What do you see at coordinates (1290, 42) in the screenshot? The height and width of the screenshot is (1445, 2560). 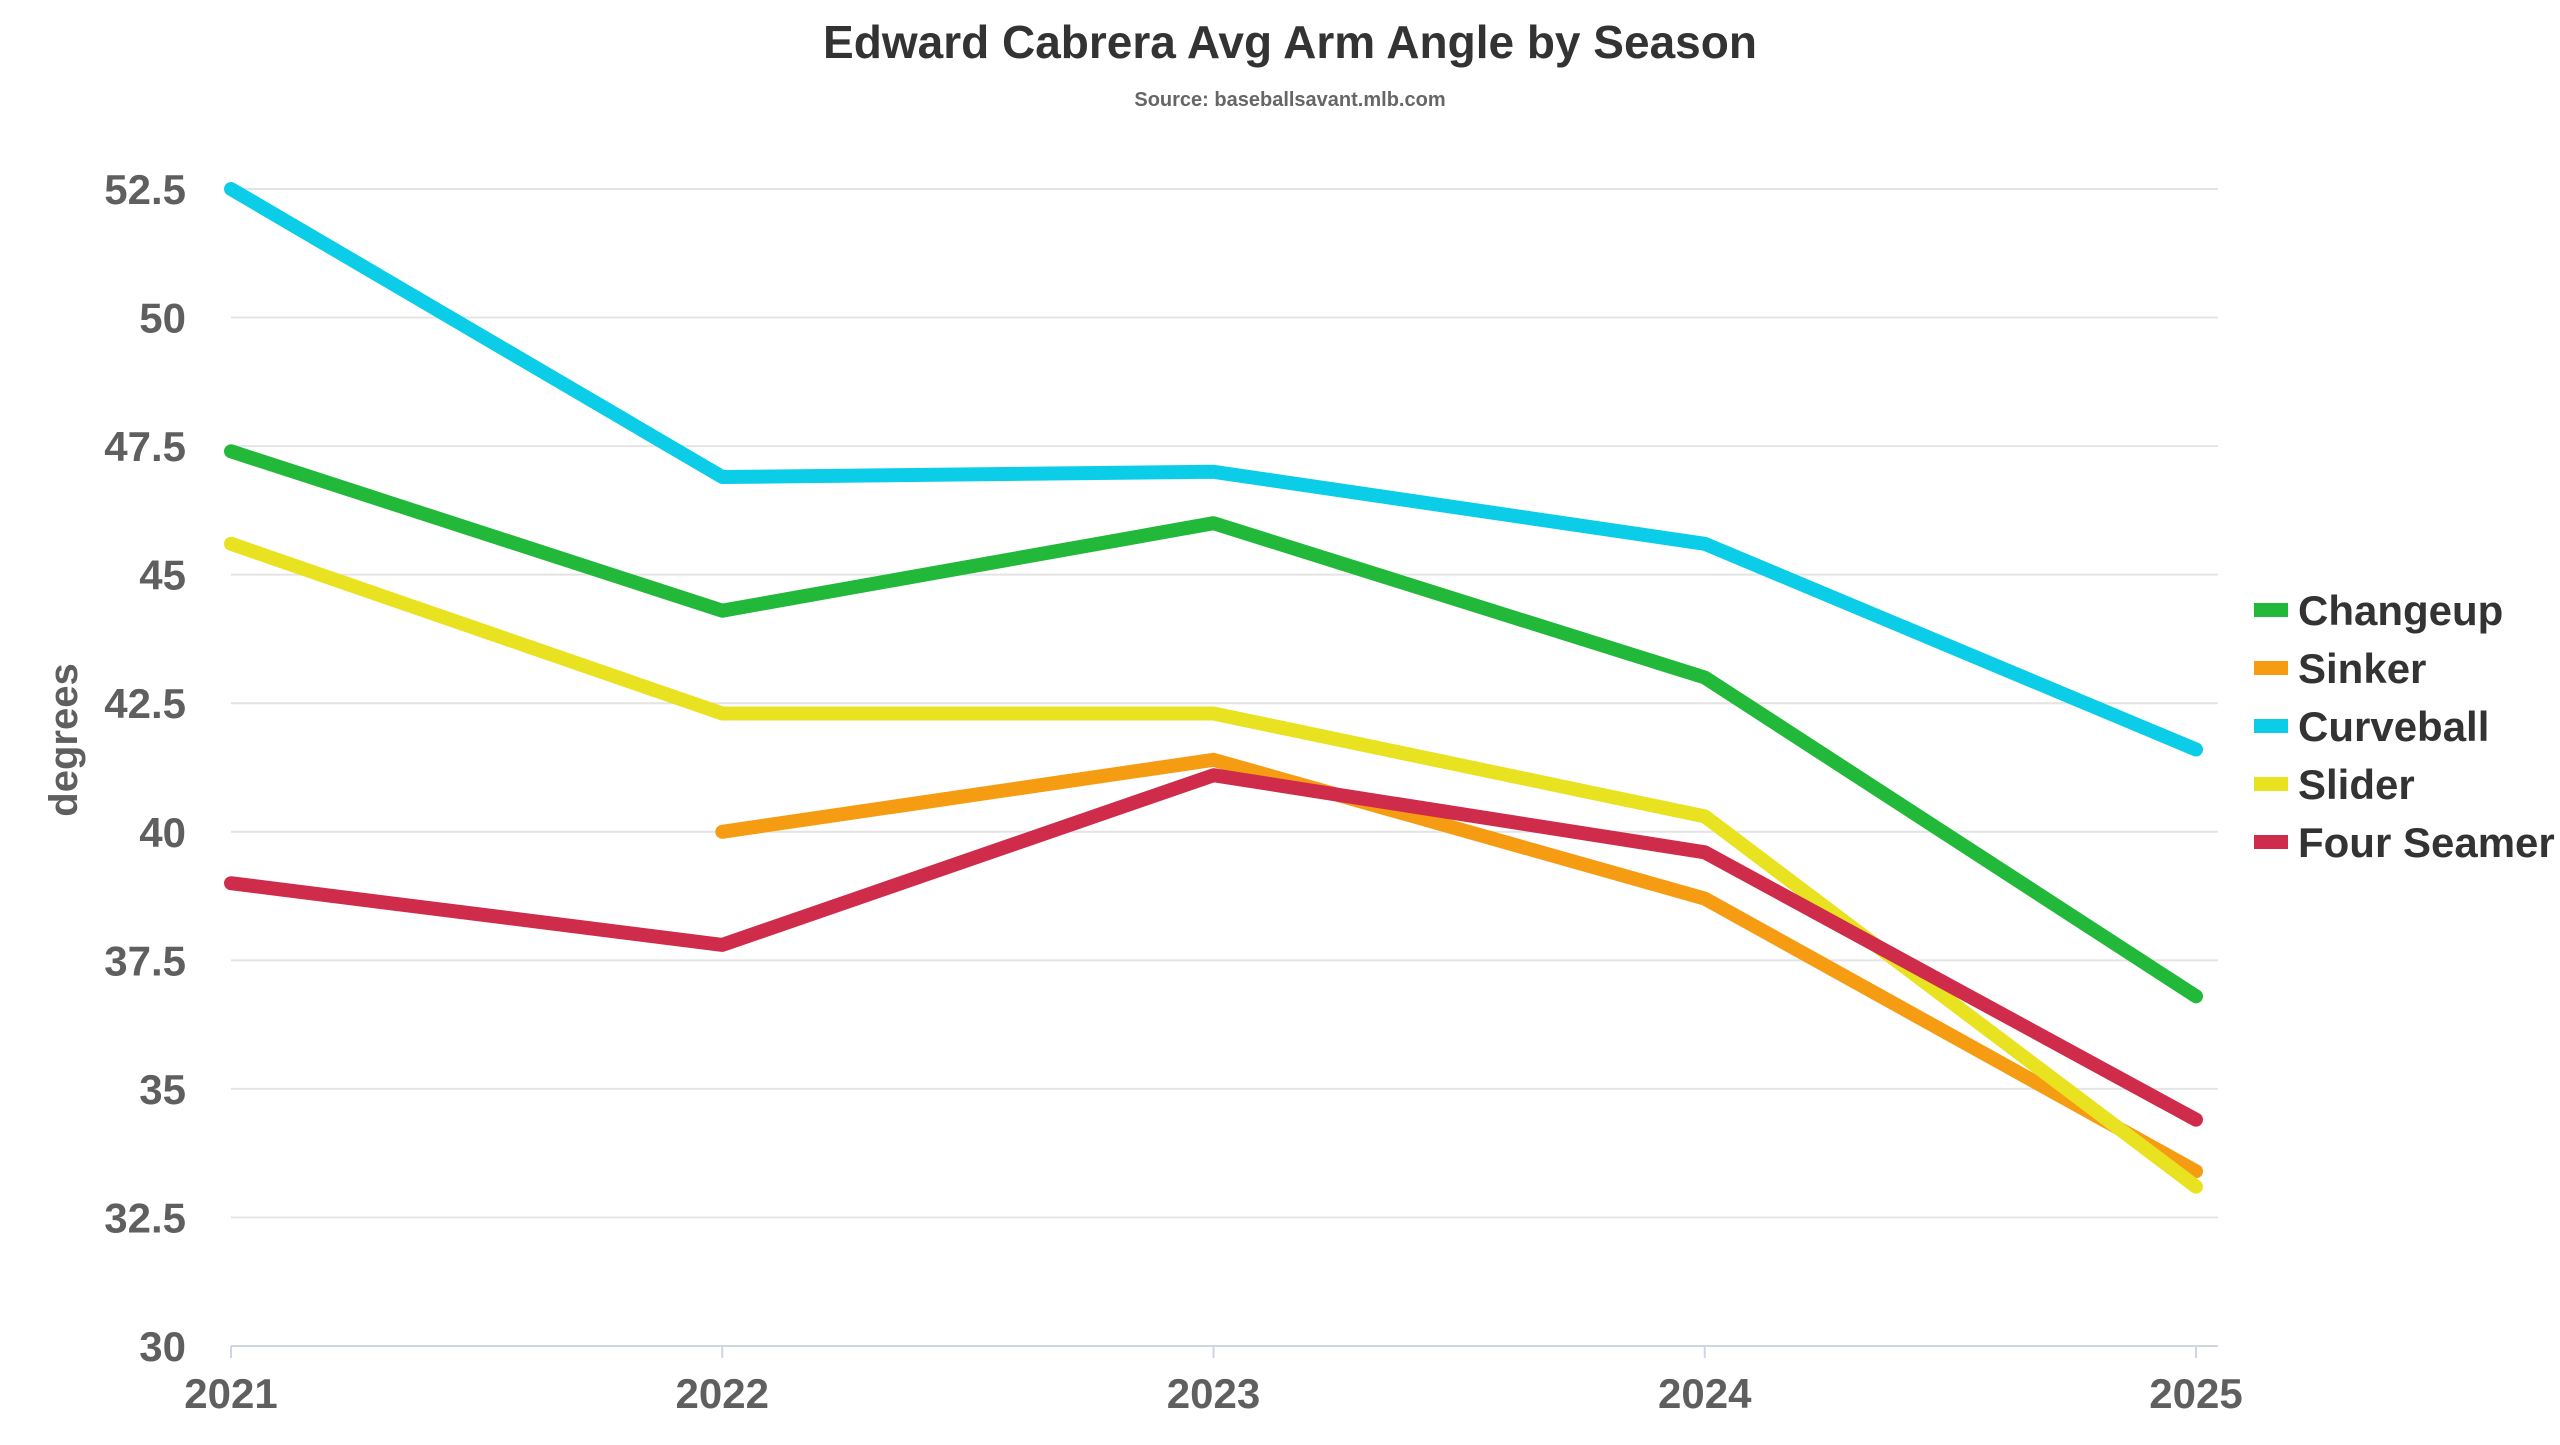 I see `chart-title: Edward Cabrera Avg Arm Angle by Season` at bounding box center [1290, 42].